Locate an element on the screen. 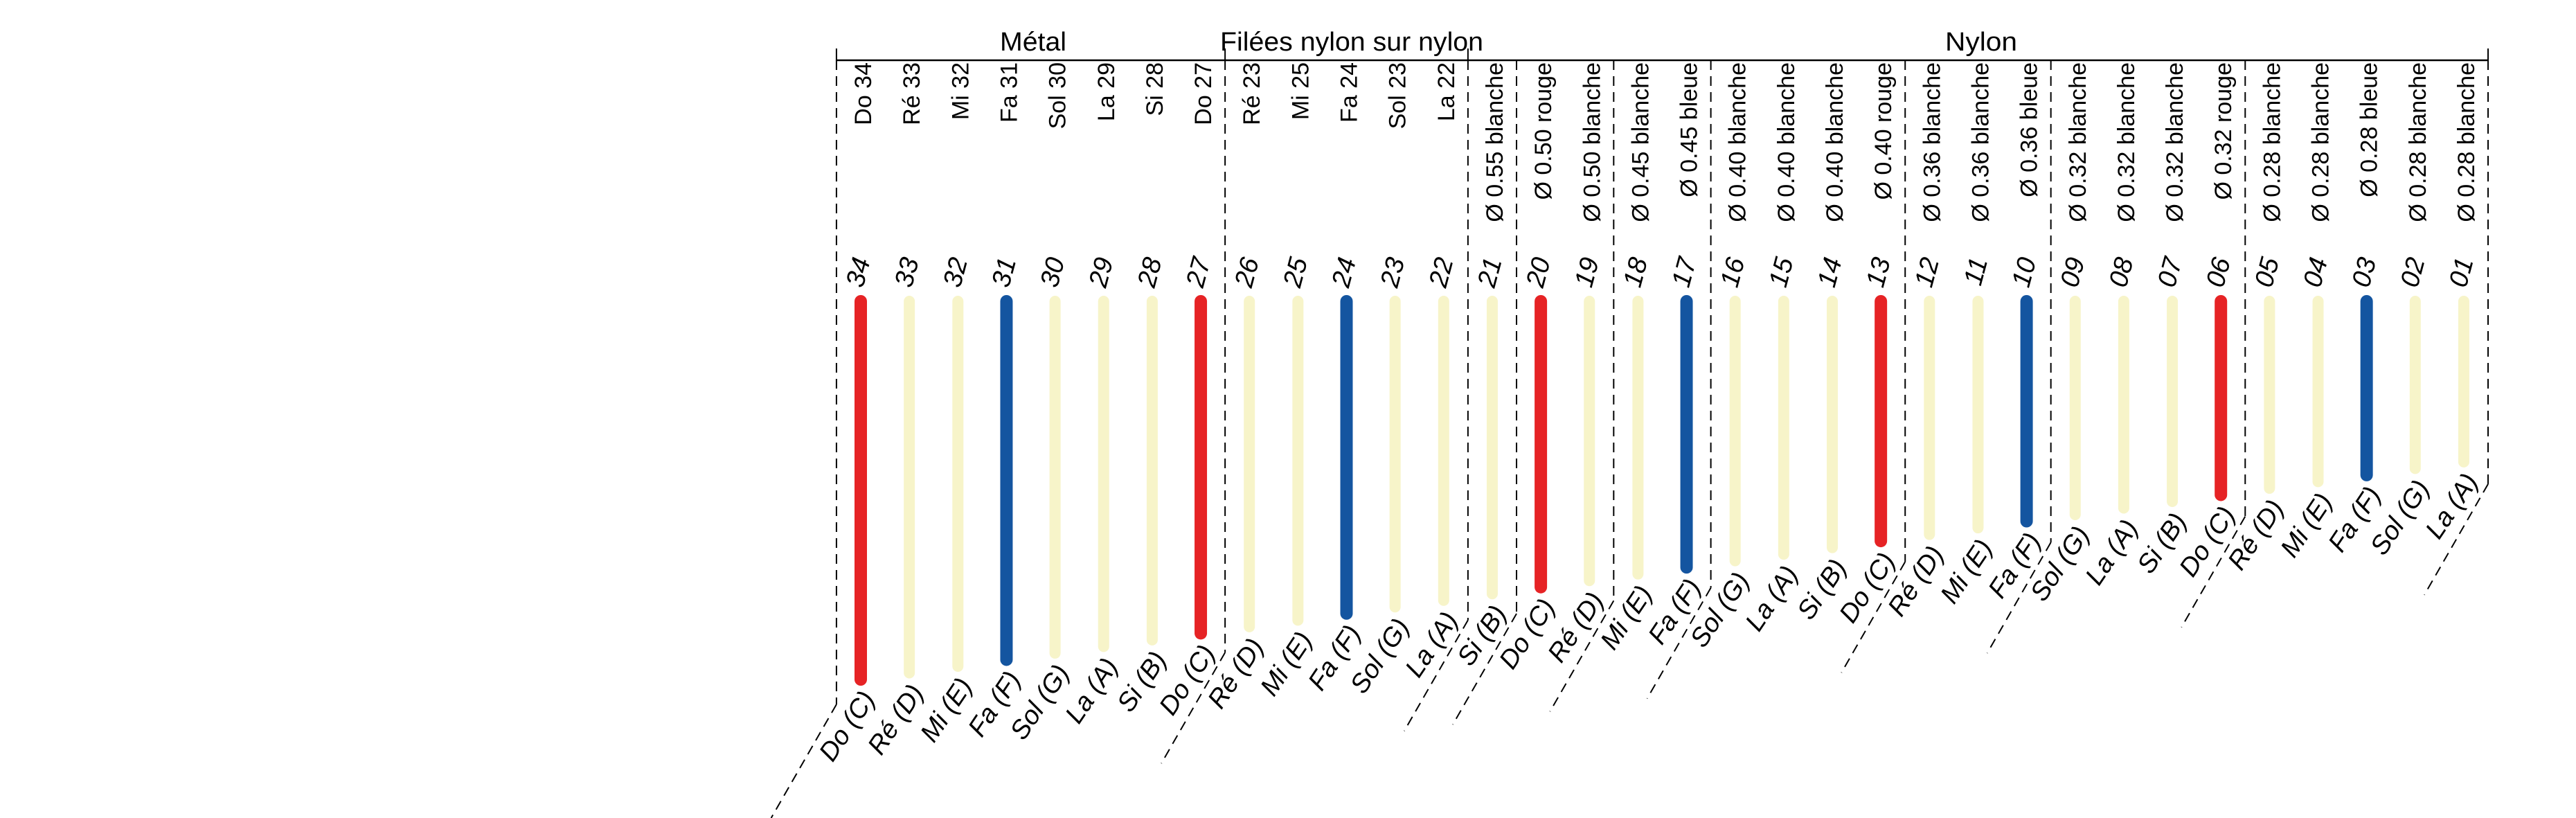 This screenshot has height=818, width=2576. string-number-label: 18 is located at coordinates (1636, 272).